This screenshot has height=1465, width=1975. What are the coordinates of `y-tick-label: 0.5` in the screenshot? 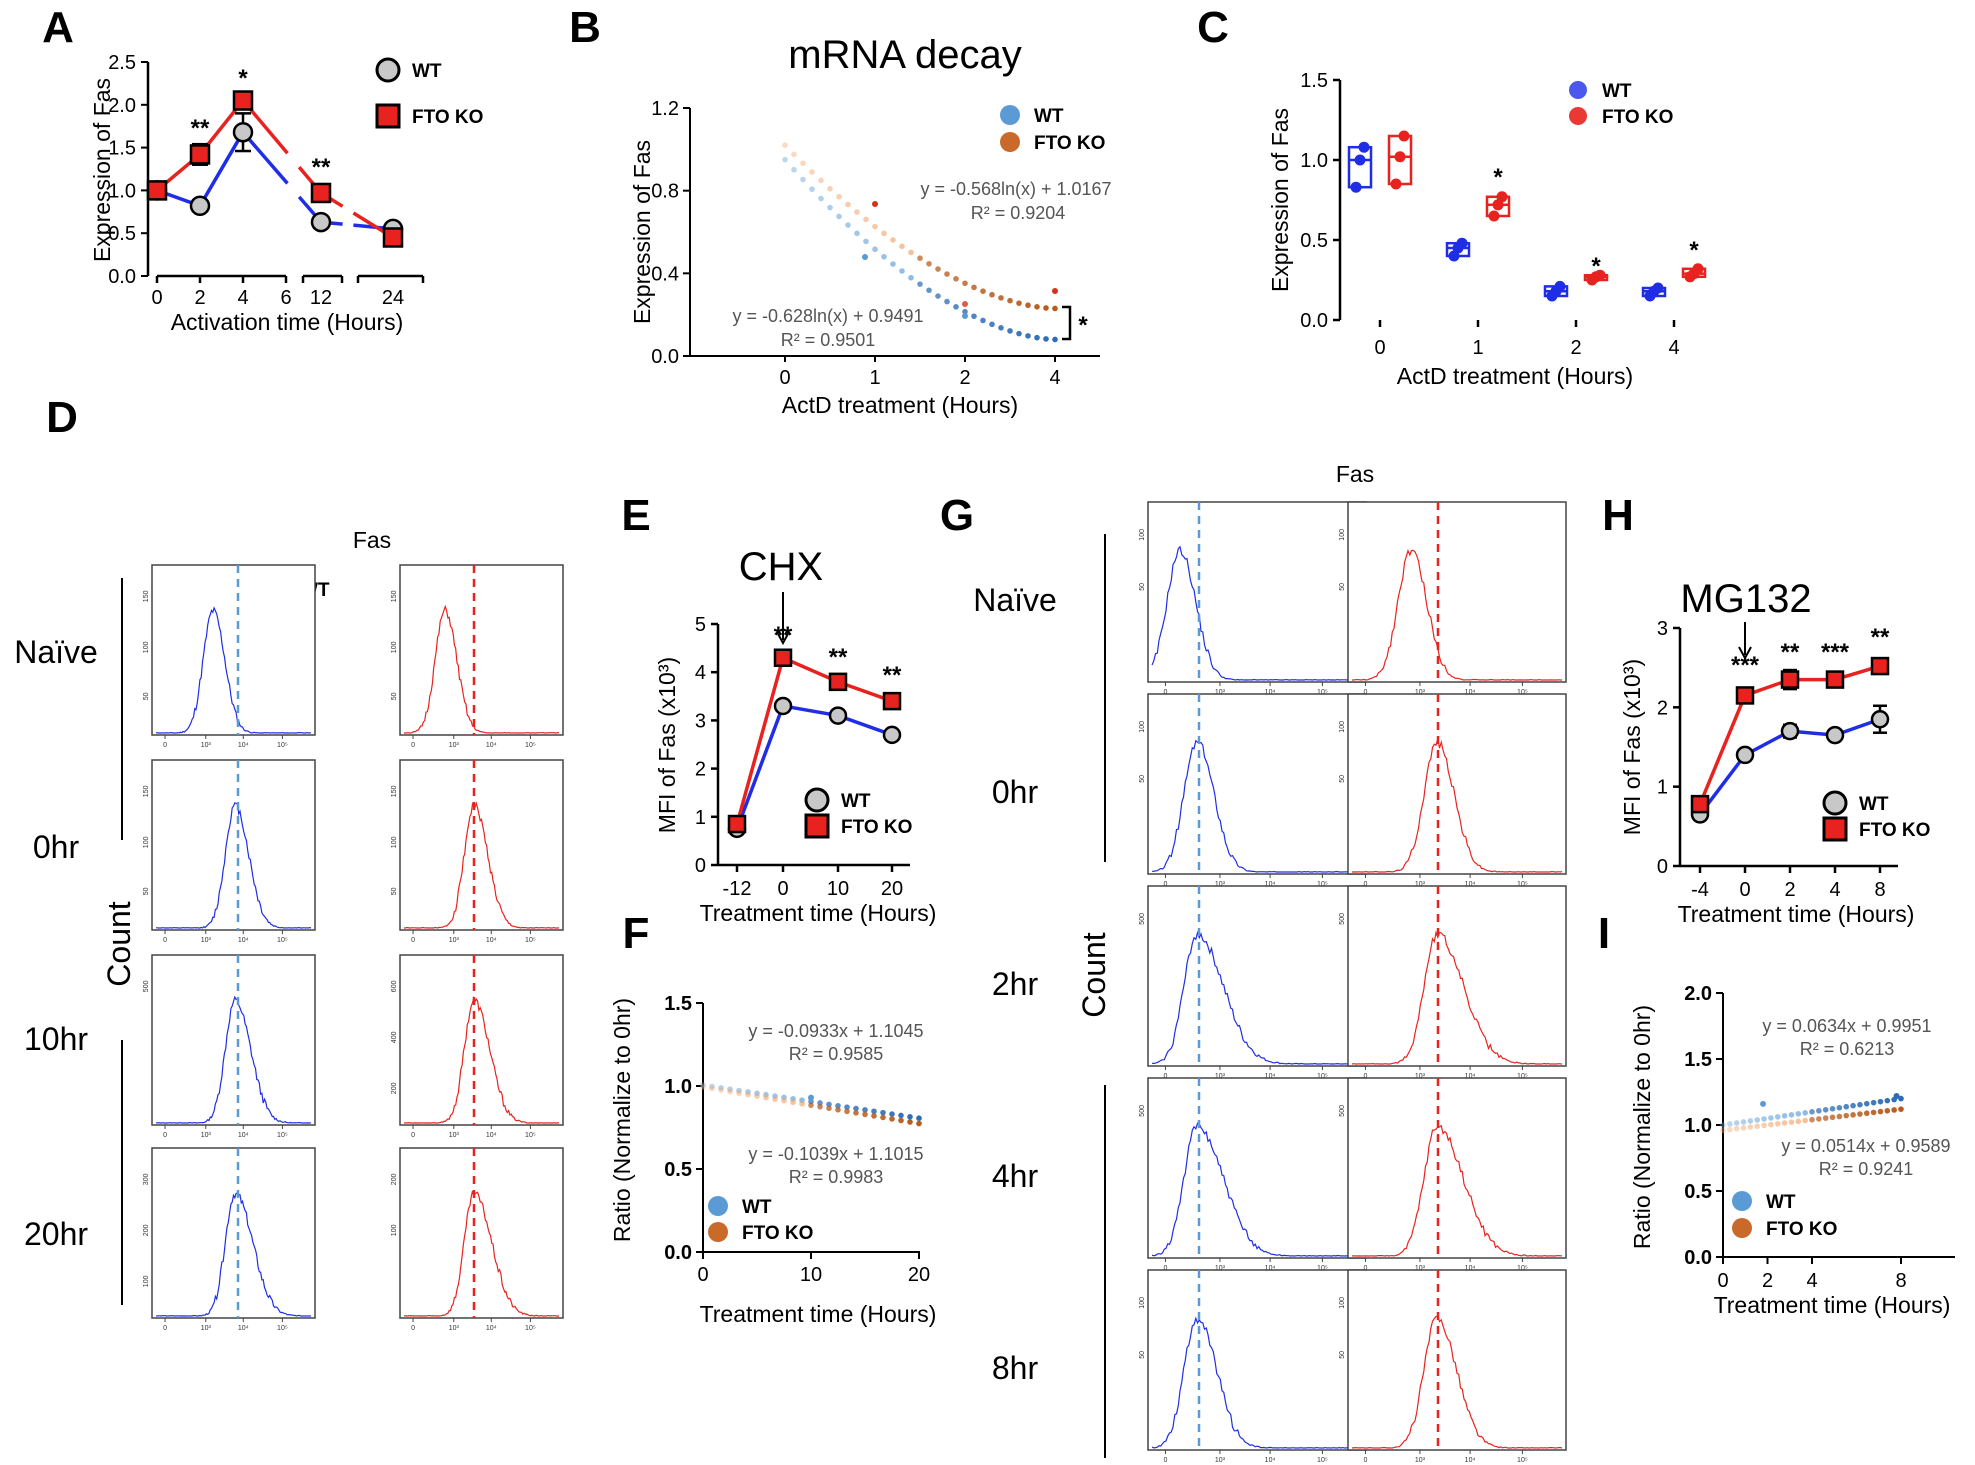 It's located at (1314, 241).